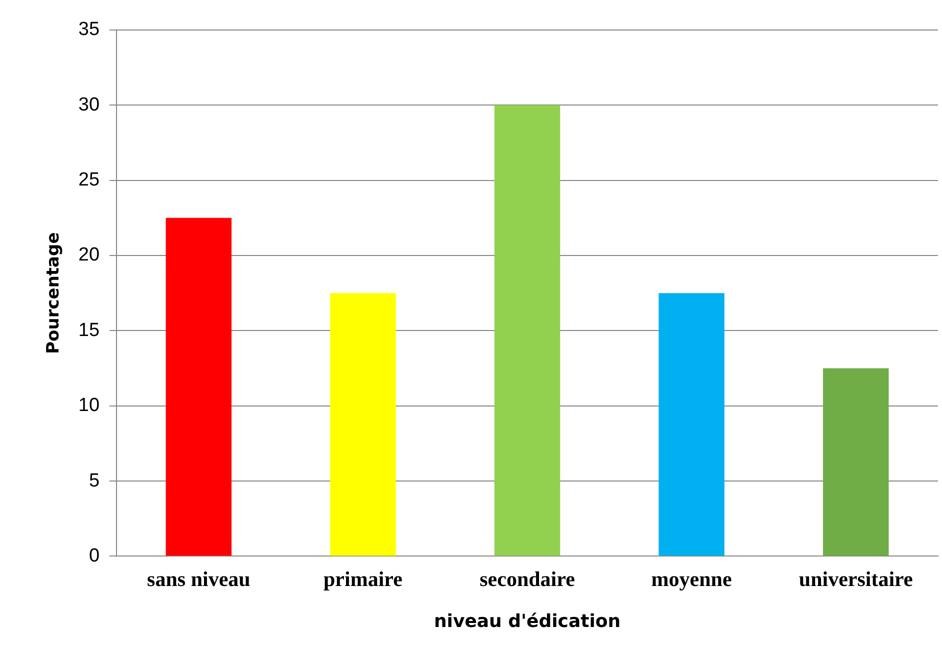 The height and width of the screenshot is (657, 942). What do you see at coordinates (199, 579) in the screenshot?
I see `x-tick-label: sans niveau` at bounding box center [199, 579].